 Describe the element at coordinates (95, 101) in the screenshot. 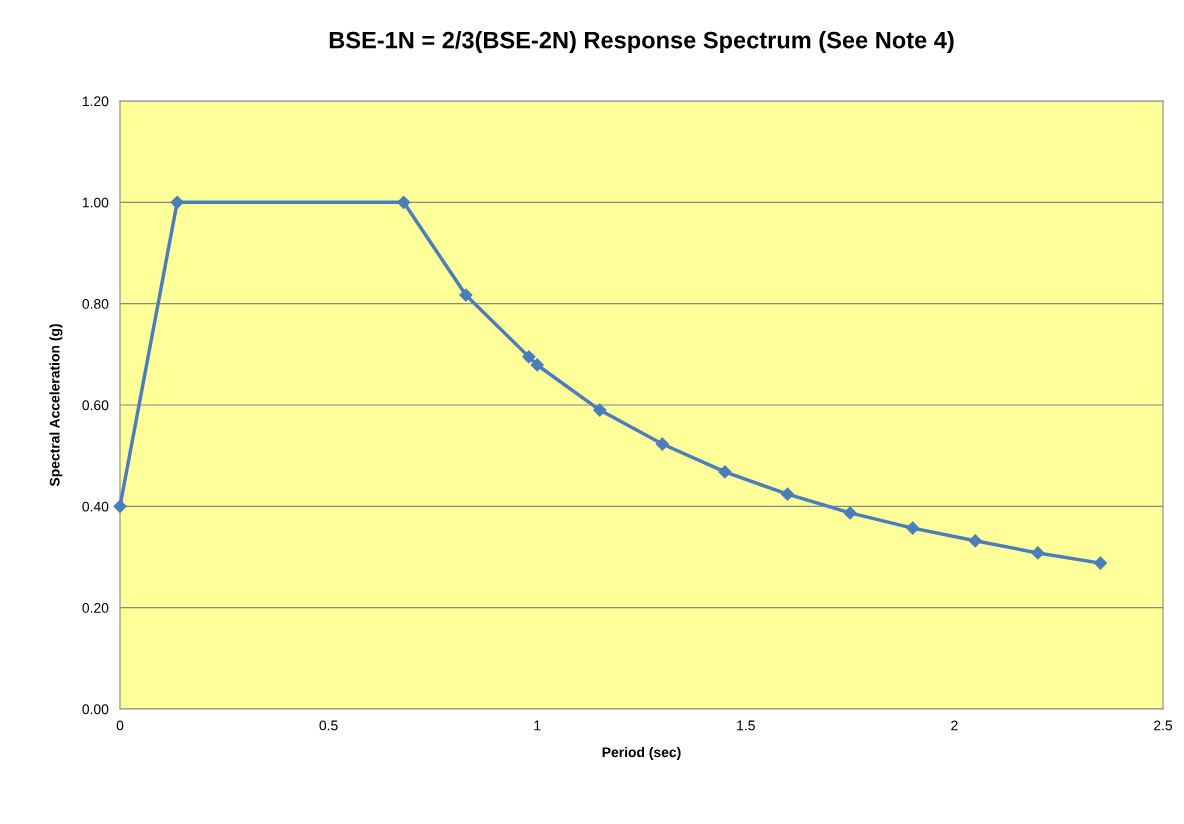

I see `y-tick-label: 1.20` at that location.